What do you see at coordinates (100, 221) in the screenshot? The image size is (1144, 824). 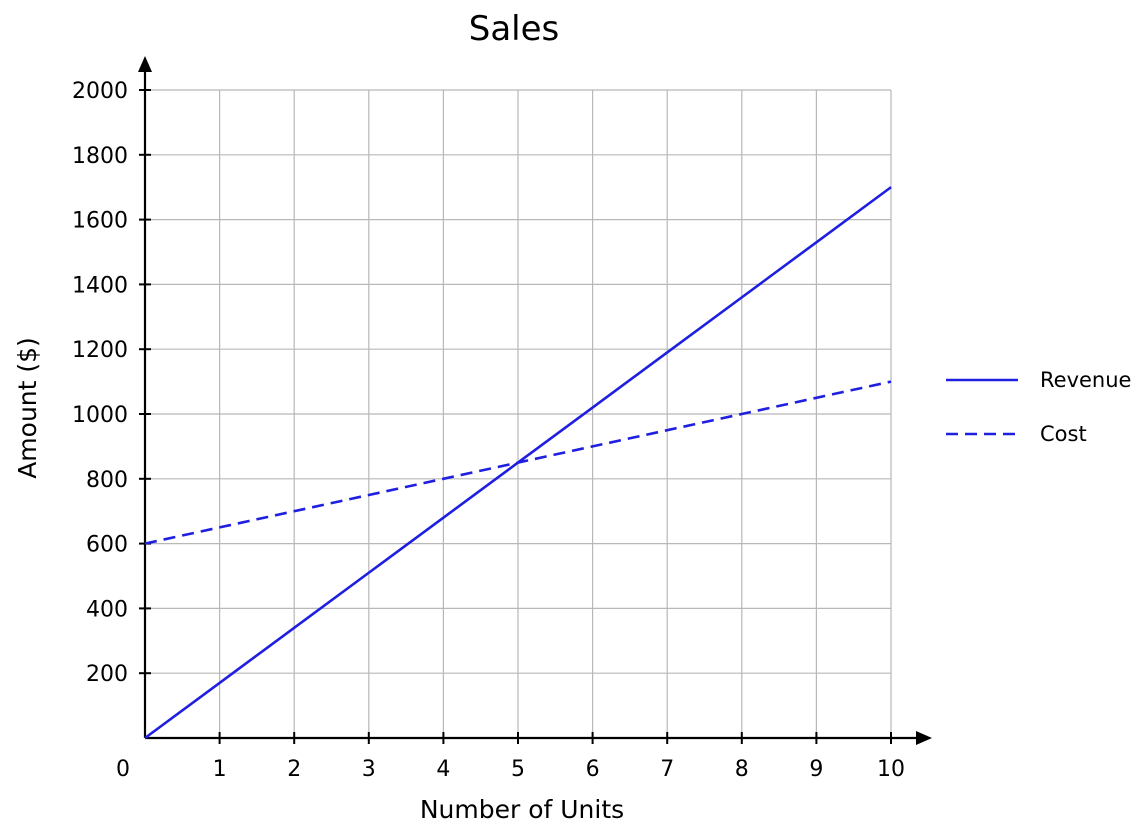 I see `y-tick-label: 1600` at bounding box center [100, 221].